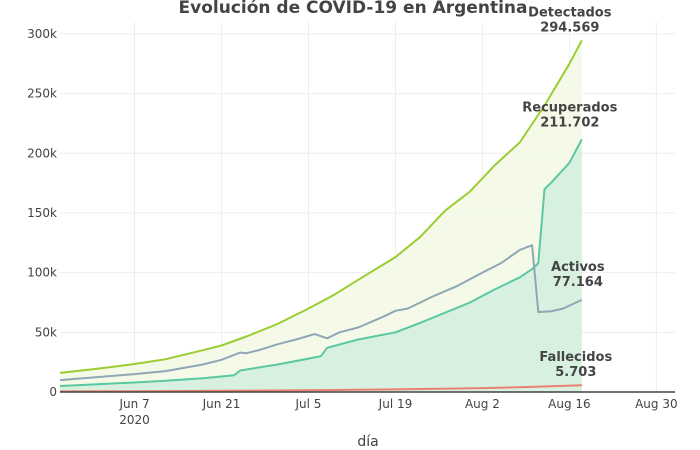  I want to click on x-tick-label: Aug 16, so click(569, 404).